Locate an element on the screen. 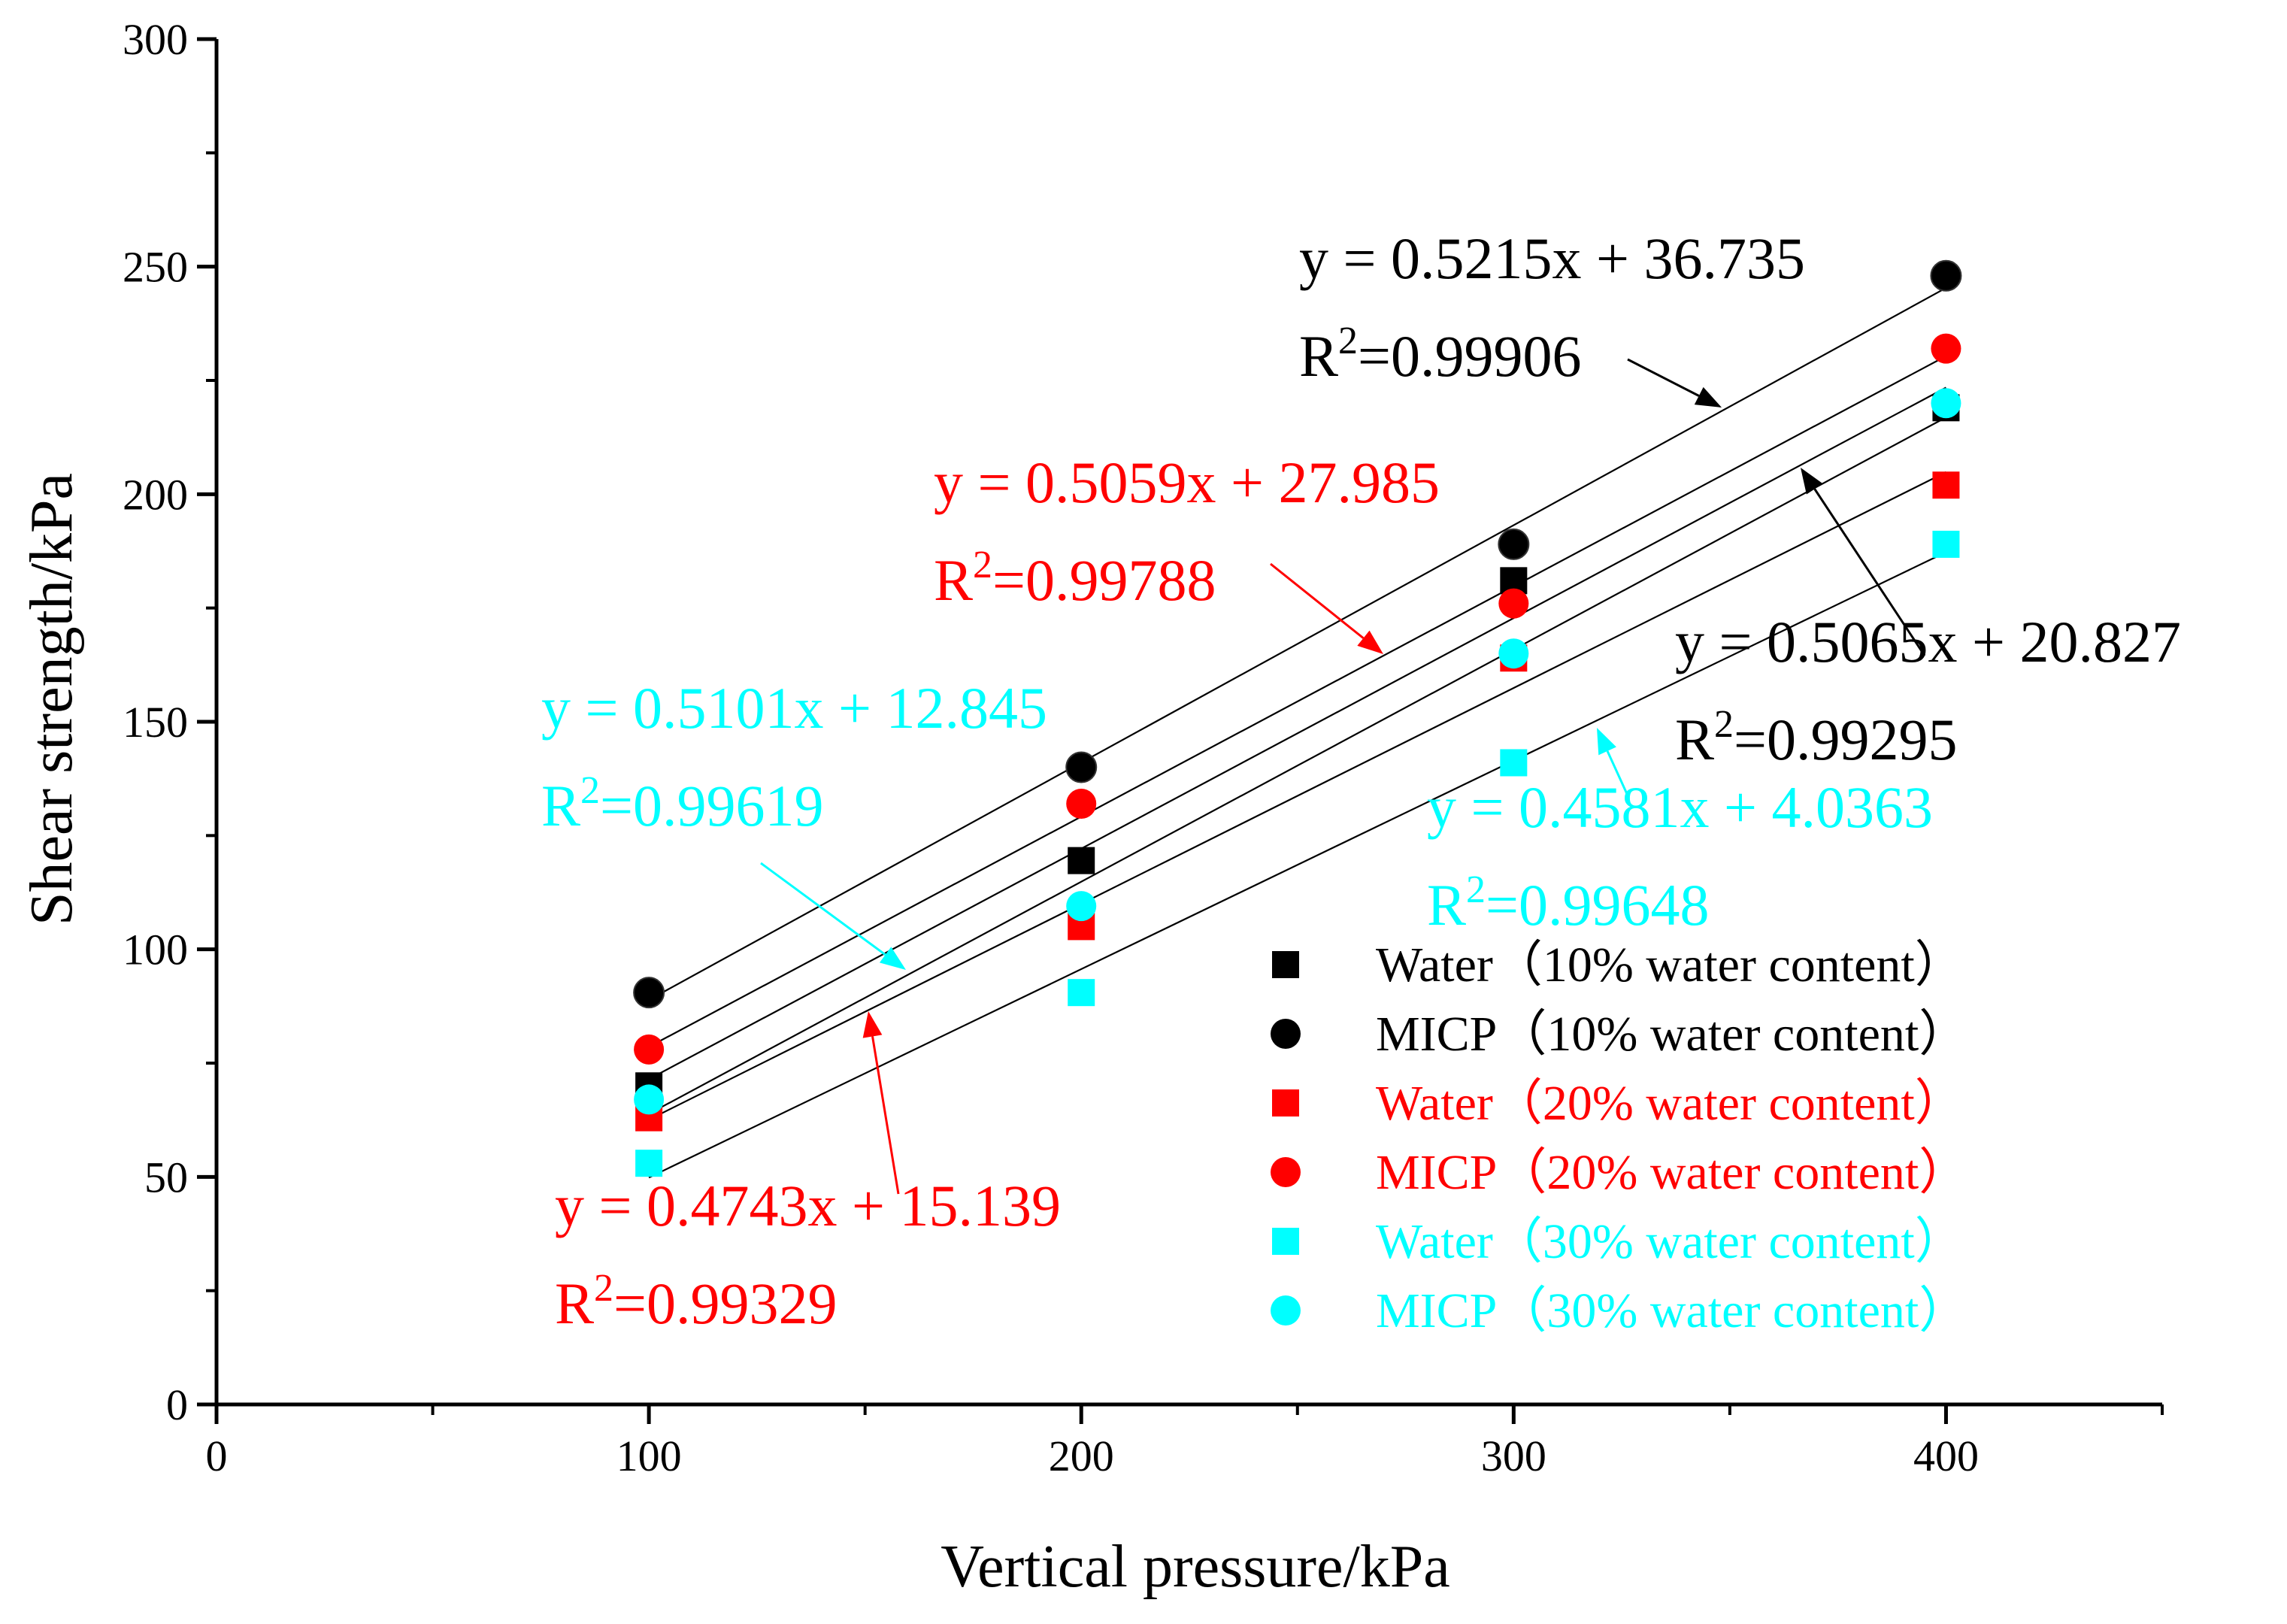 The width and height of the screenshot is (2287, 1624). r-squared-value: =0.99648 is located at coordinates (1598, 905).